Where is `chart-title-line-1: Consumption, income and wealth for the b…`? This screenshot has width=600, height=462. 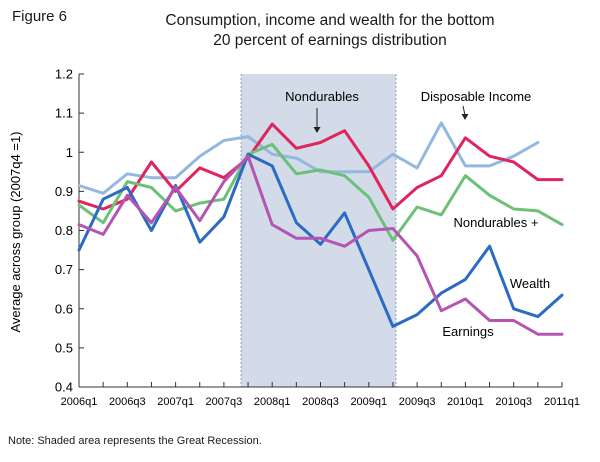 chart-title-line-1: Consumption, income and wealth for the b… is located at coordinates (330, 20).